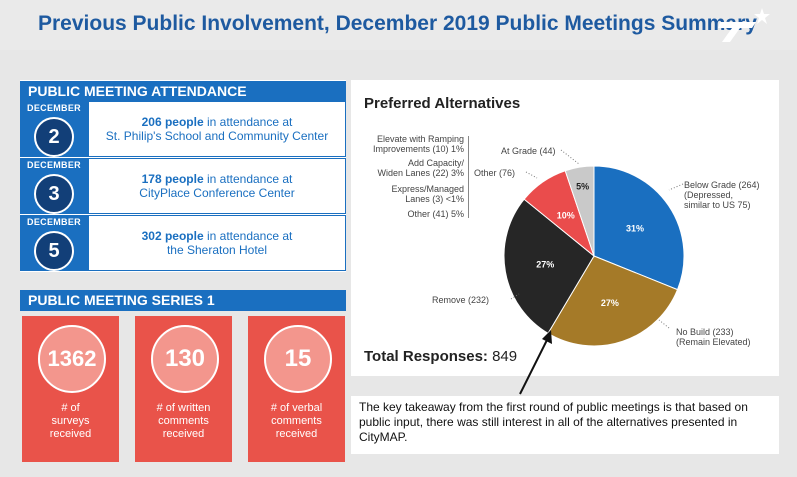 This screenshot has width=797, height=477. I want to click on meeting-day: 3, so click(54, 194).